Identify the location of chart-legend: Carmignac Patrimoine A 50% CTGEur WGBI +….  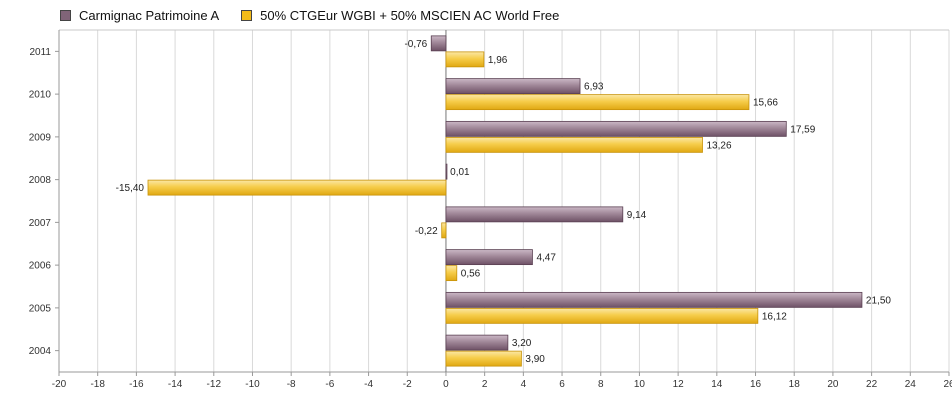
(320, 15).